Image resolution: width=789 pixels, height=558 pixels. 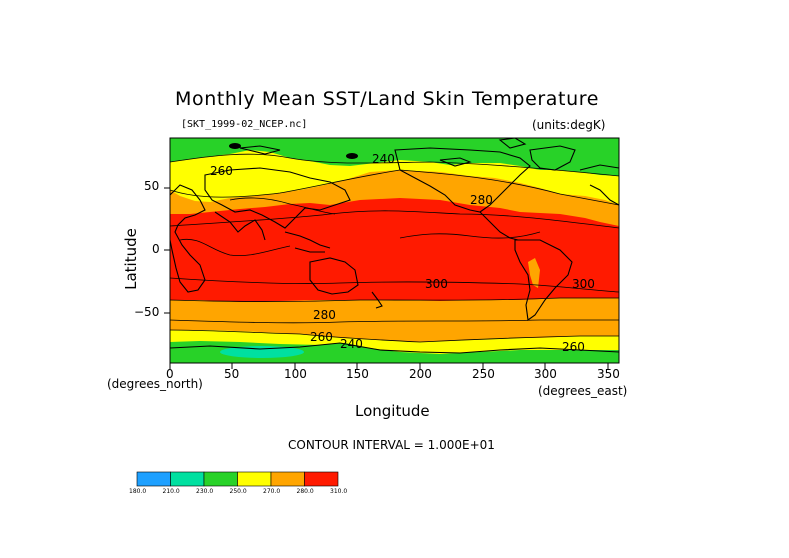 I want to click on x-units-label: (degrees_east), so click(x=583, y=391).